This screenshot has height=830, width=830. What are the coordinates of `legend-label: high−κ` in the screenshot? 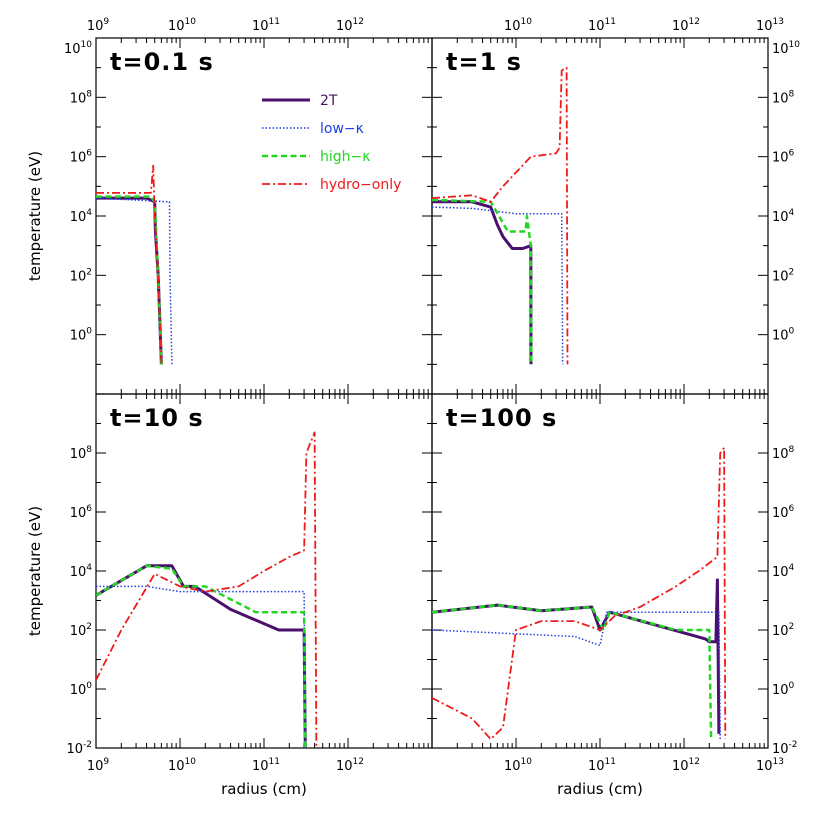 It's located at (345, 157).